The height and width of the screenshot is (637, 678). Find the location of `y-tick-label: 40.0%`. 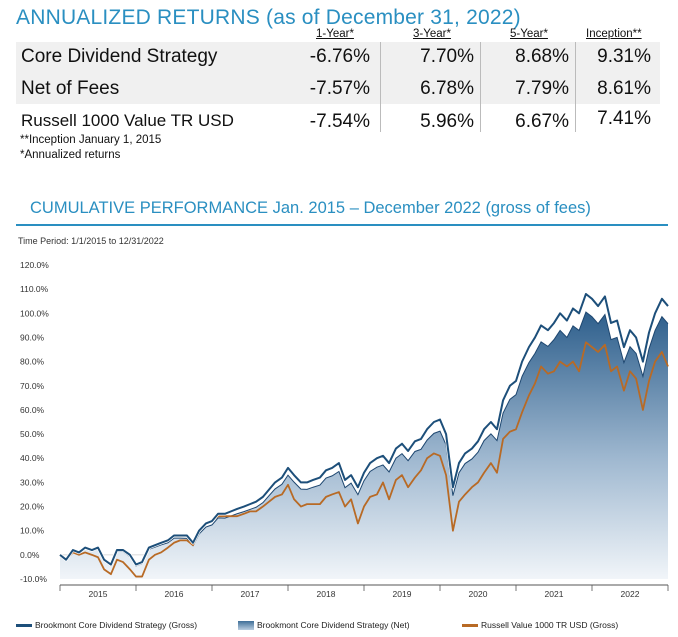

y-tick-label: 40.0% is located at coordinates (32, 458).